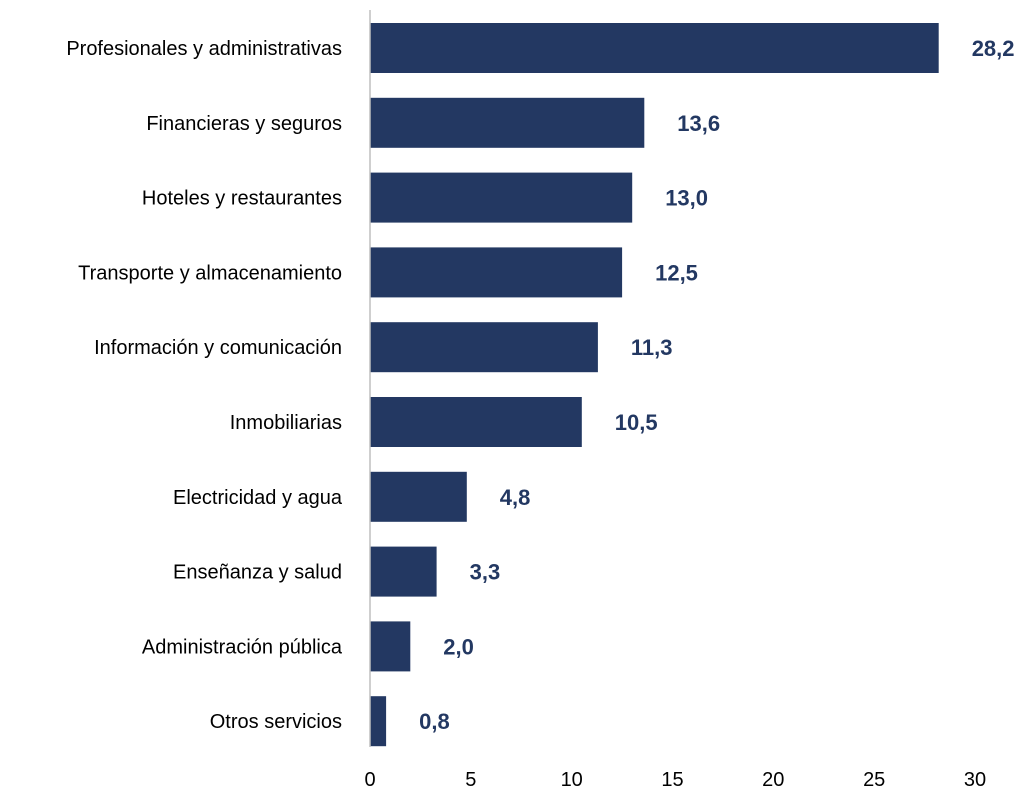  Describe the element at coordinates (993, 48) in the screenshot. I see `data-label: 28,2` at that location.